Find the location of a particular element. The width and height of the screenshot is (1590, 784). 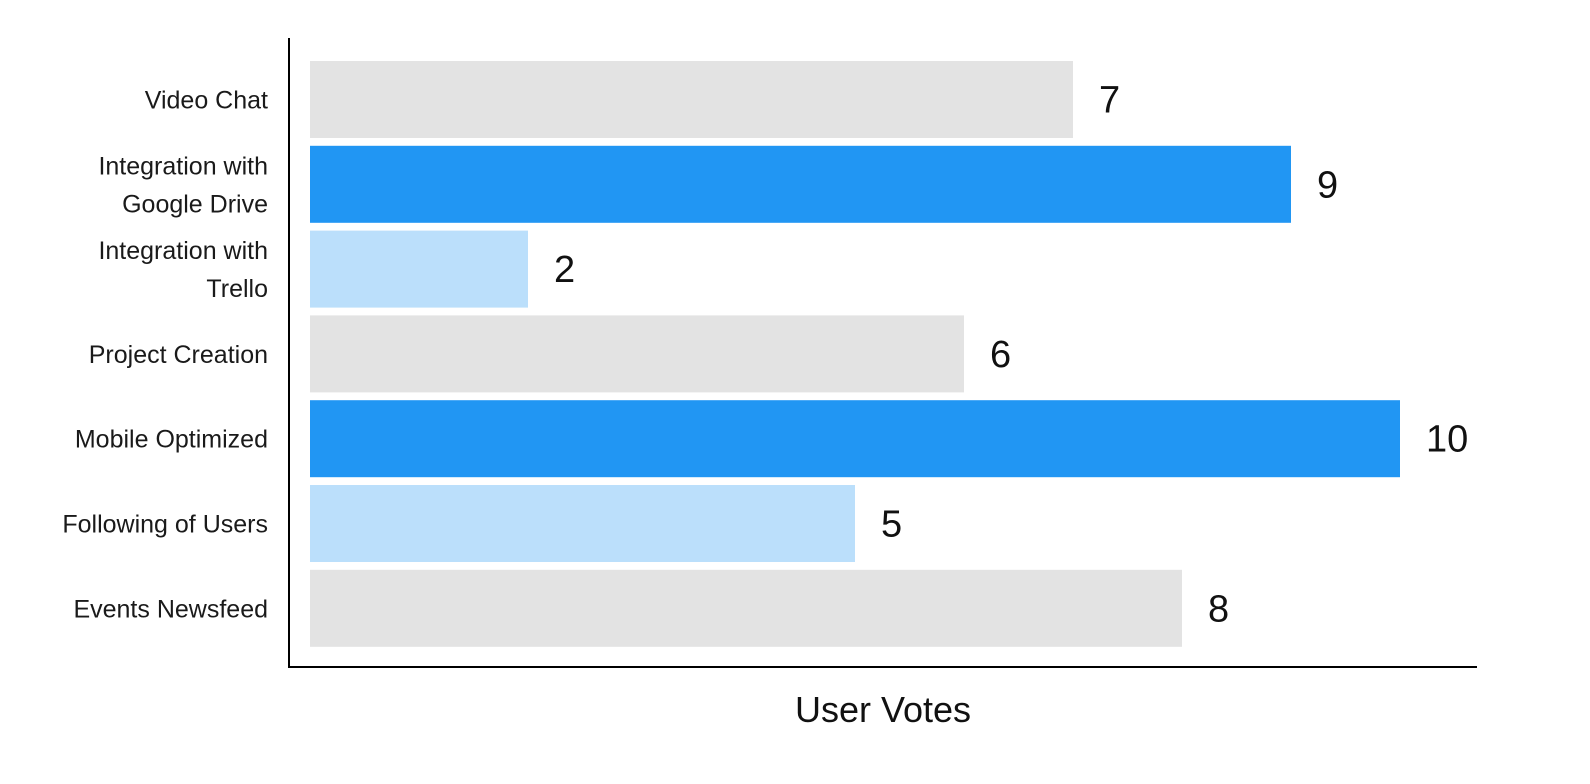

value-label-3: 2 is located at coordinates (564, 270).